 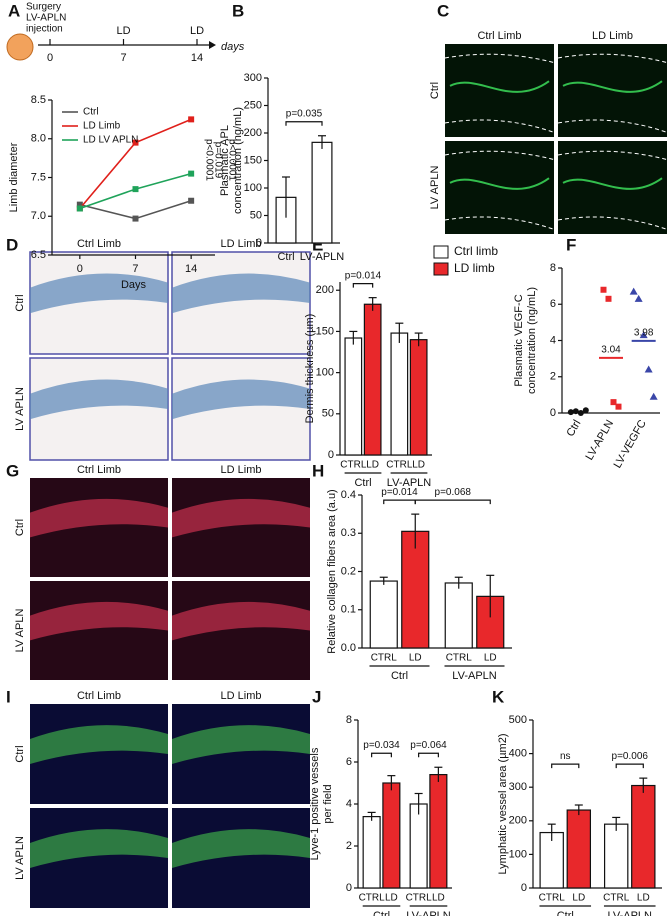 I want to click on y-tick-label: 100, so click(x=253, y=188).